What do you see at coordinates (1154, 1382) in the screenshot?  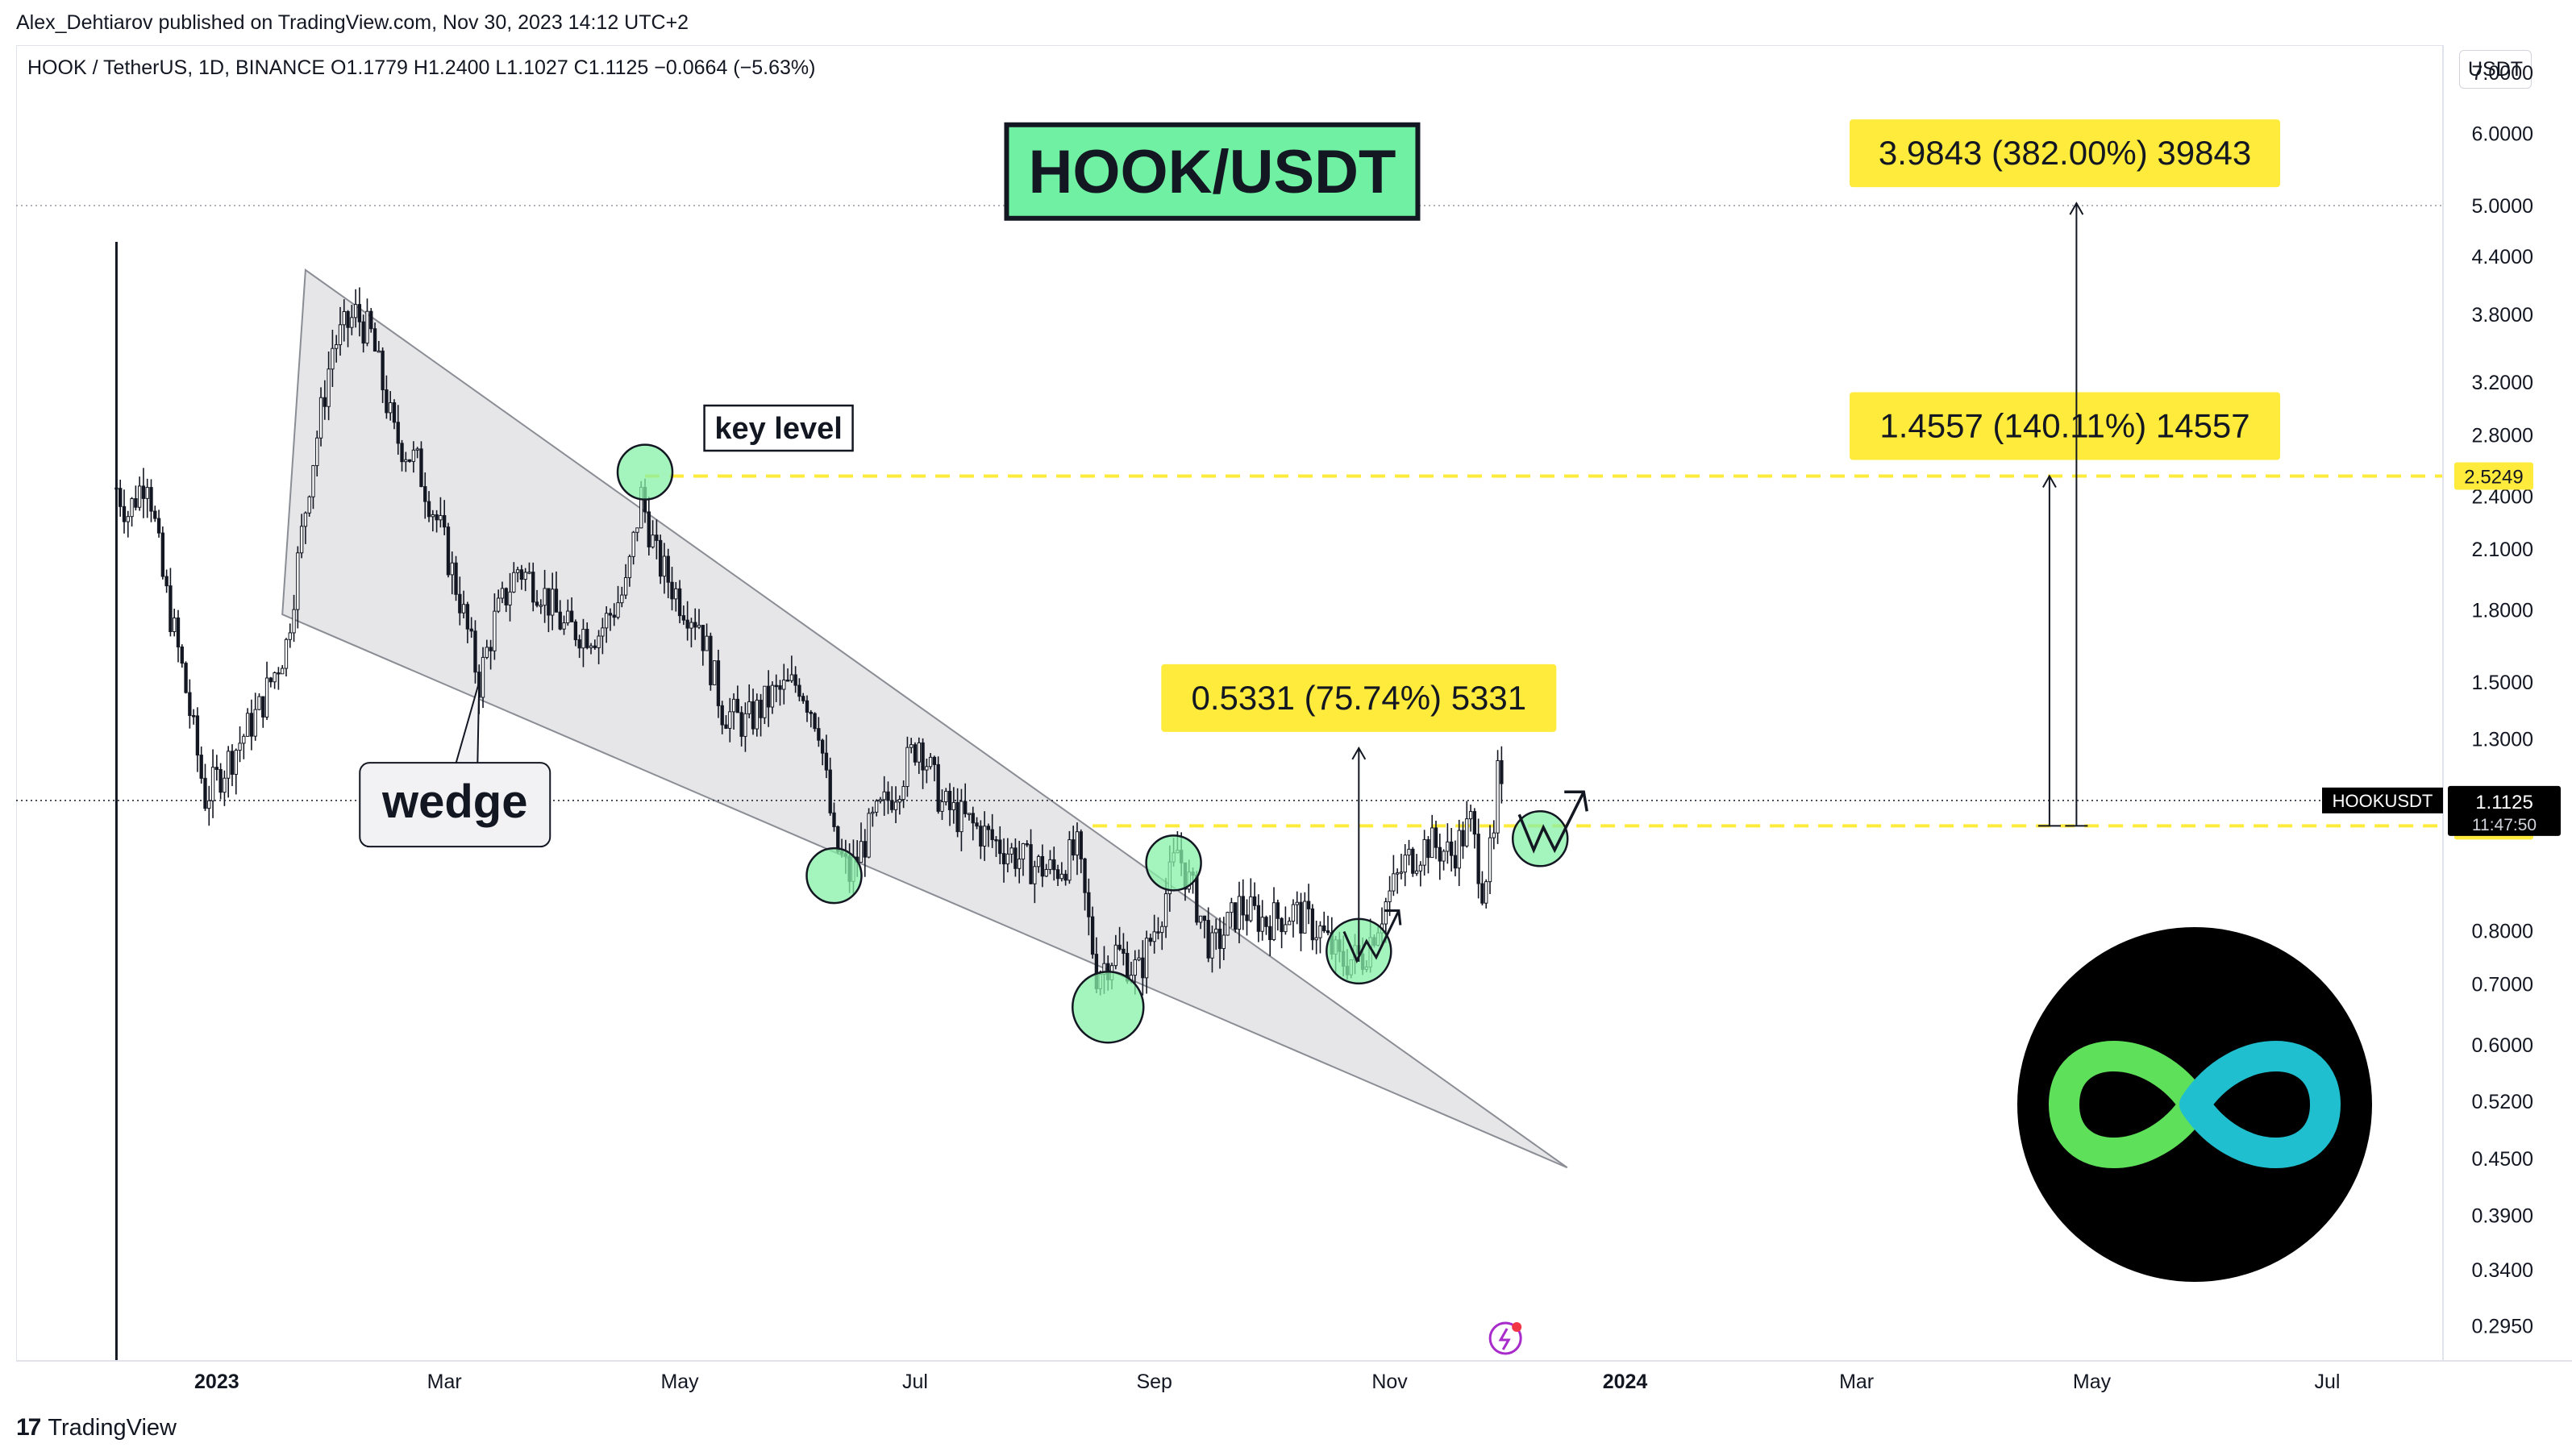 I see `time-tick-label: Sep` at bounding box center [1154, 1382].